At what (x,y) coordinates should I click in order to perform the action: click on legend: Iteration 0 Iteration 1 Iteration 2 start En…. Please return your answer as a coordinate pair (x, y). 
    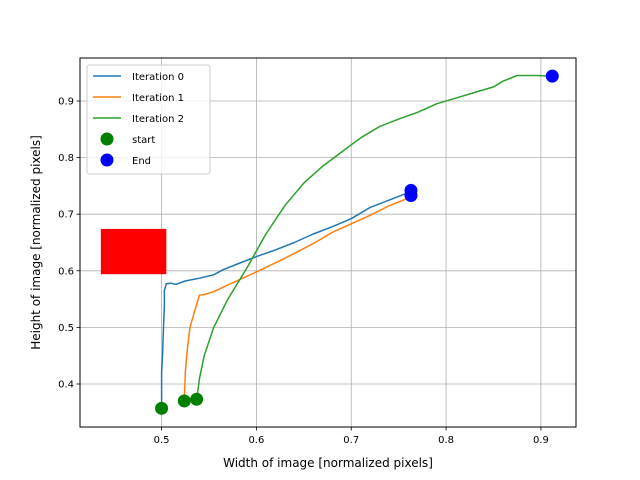
    Looking at the image, I should click on (148, 119).